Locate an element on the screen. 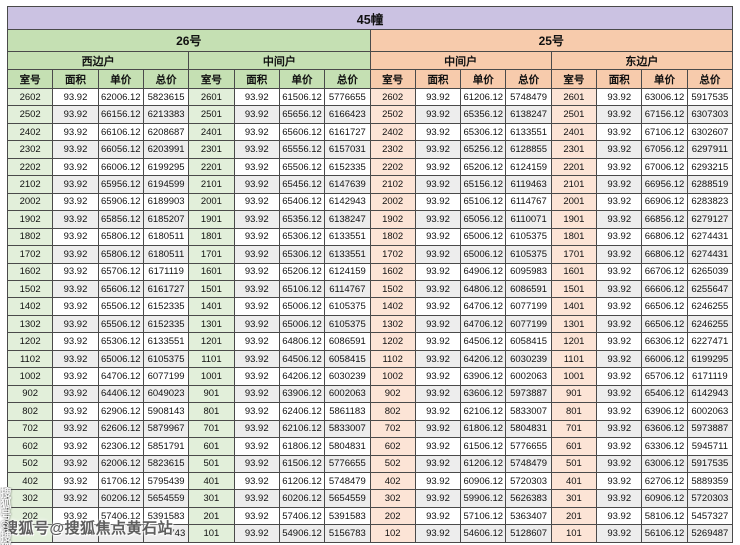  cell-room: 2302 is located at coordinates (30, 149).